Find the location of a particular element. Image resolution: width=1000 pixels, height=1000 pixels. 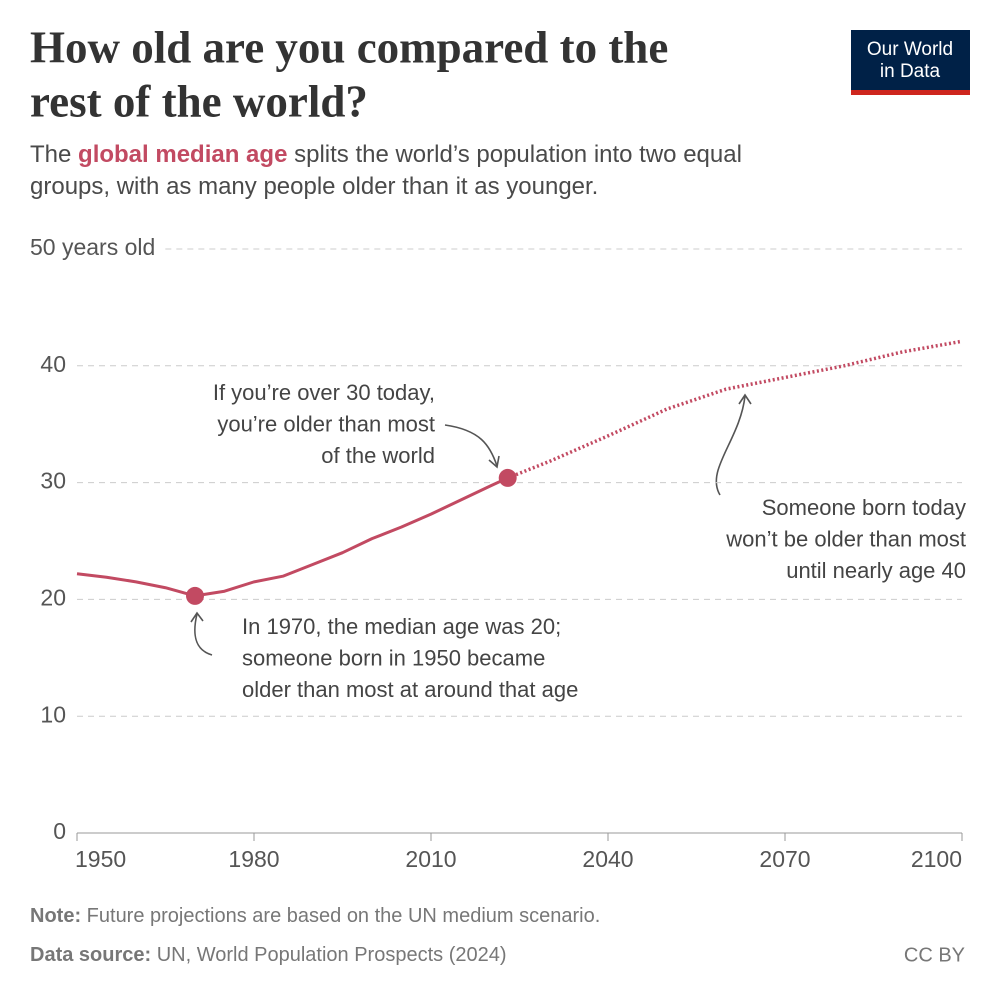

x-tick-label: 2010 is located at coordinates (430, 859).